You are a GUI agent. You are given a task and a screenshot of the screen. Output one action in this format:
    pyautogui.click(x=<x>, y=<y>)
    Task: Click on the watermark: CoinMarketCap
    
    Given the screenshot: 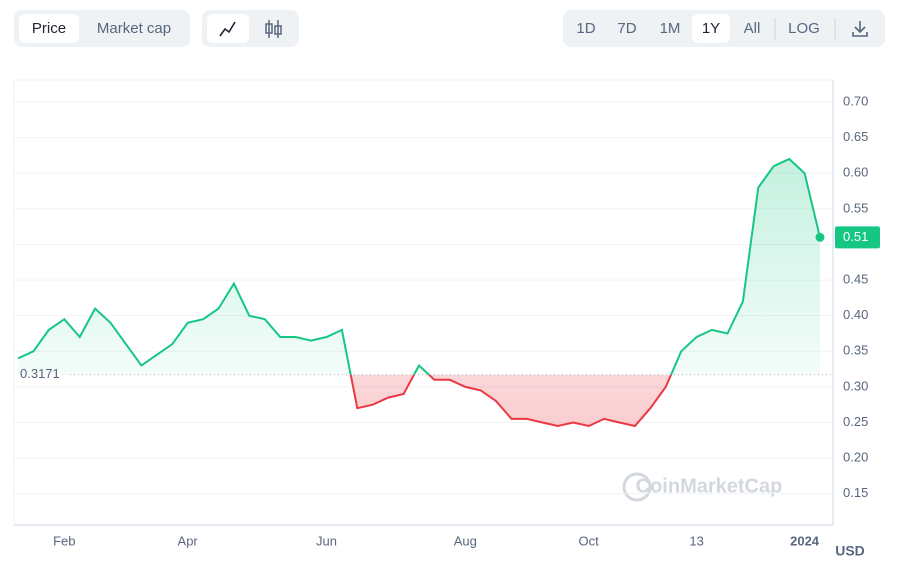 What is the action you would take?
    pyautogui.click(x=709, y=486)
    